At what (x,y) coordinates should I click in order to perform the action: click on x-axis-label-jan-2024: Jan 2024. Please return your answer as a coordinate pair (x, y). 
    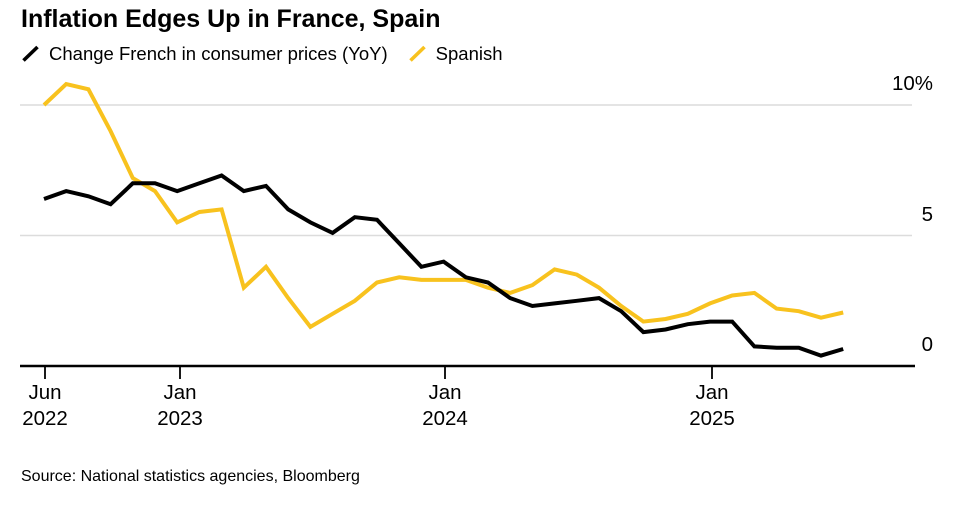
    Looking at the image, I should click on (445, 405).